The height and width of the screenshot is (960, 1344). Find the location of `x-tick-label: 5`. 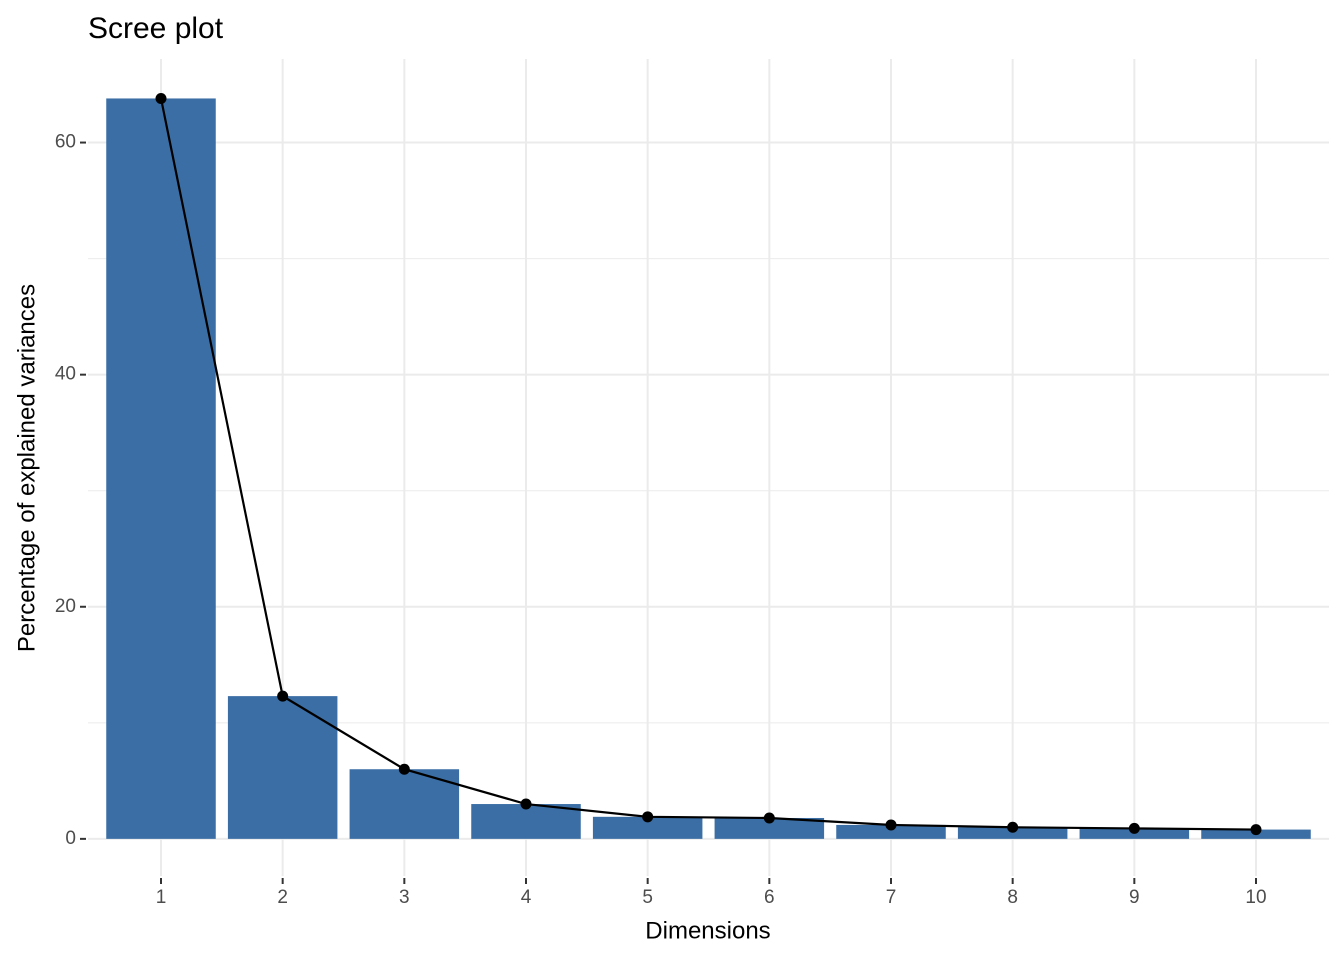

x-tick-label: 5 is located at coordinates (647, 897).